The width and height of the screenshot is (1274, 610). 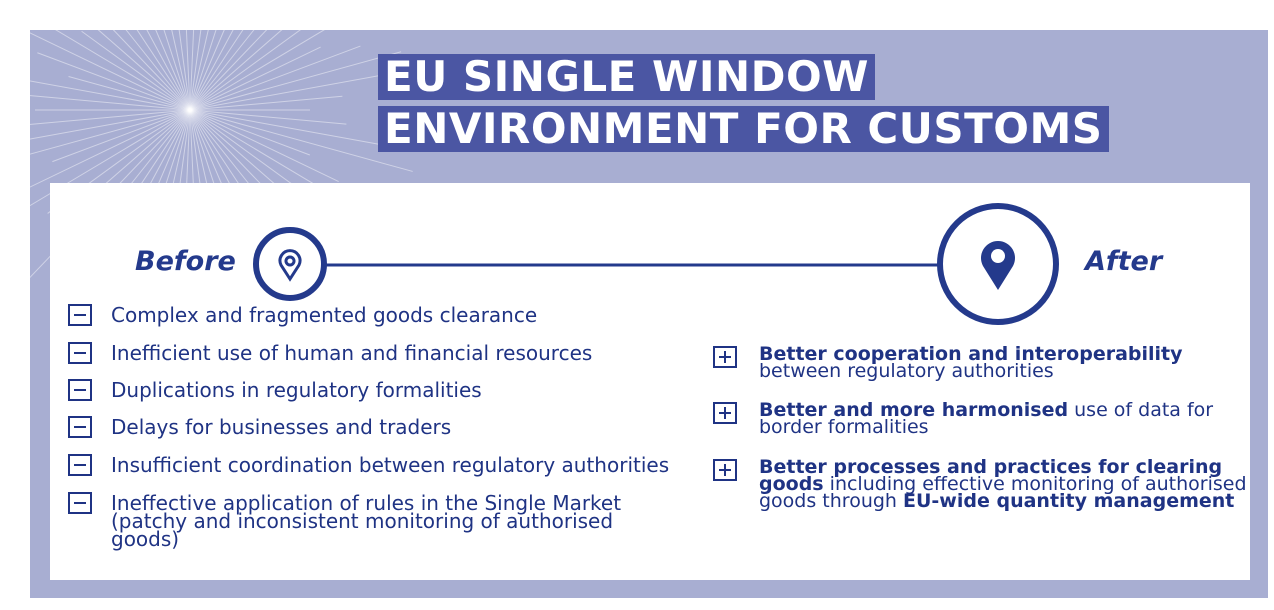 I want to click on before-item: Duplications in regulatory formalities, so click(x=388, y=390).